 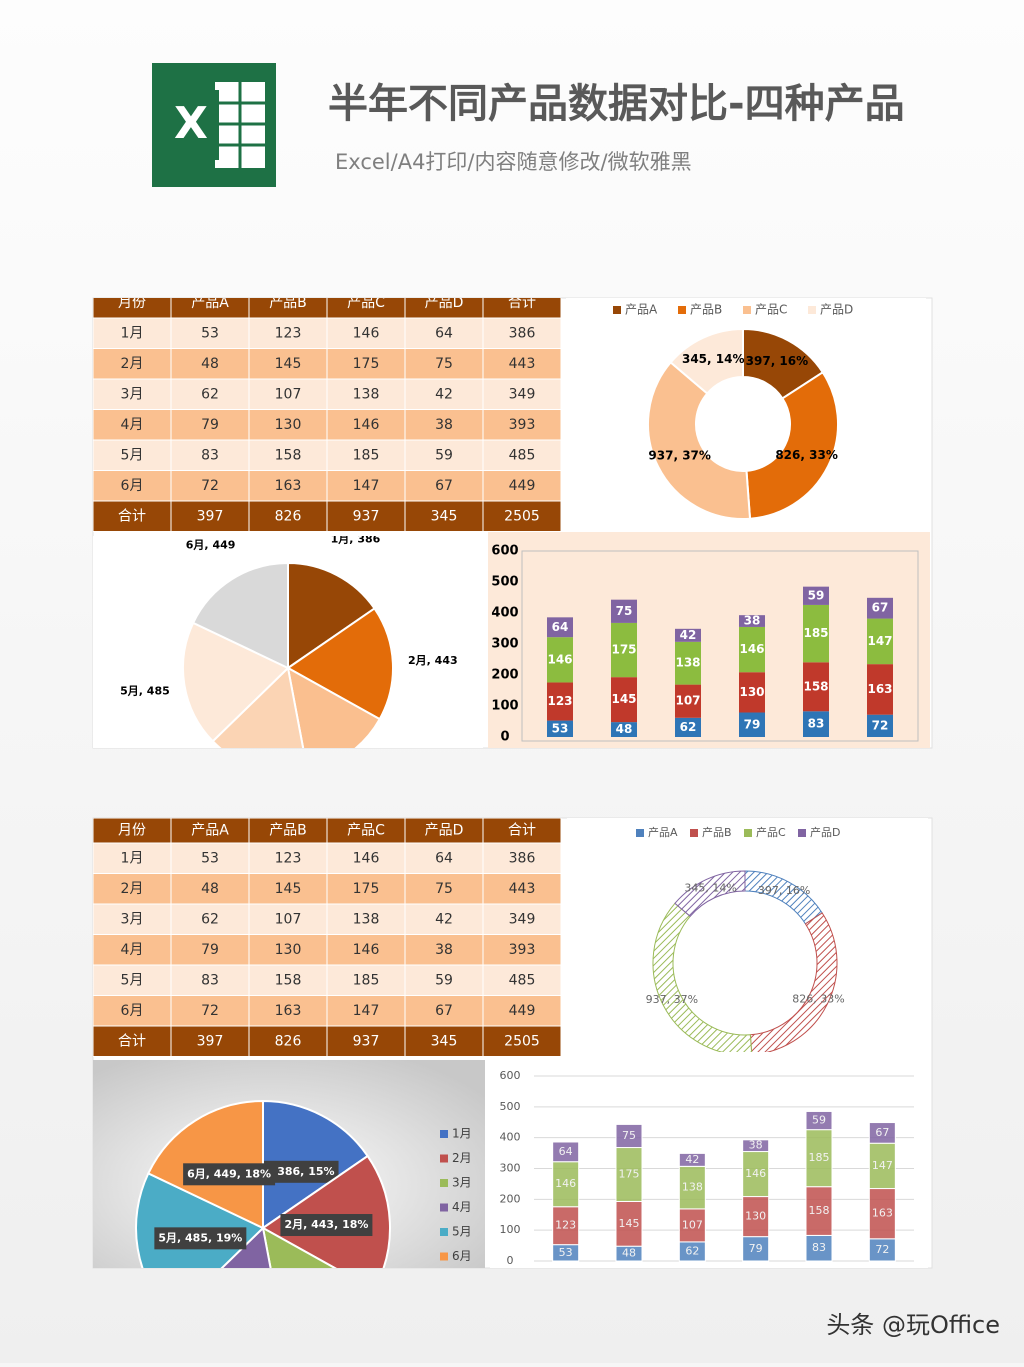 I want to click on data-label: 75, so click(x=629, y=1135).